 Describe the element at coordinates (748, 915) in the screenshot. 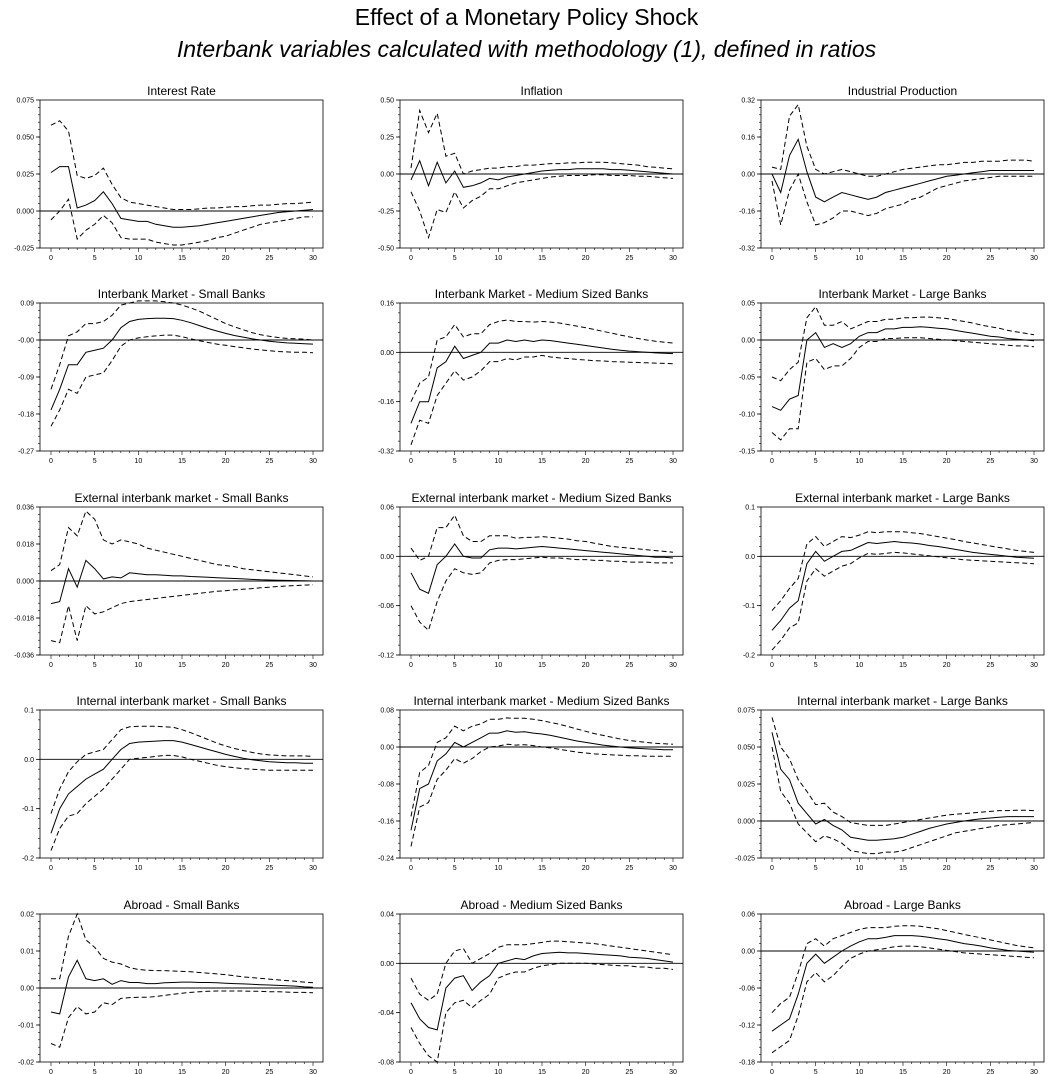

I see `y-tick-label: 0.06` at that location.